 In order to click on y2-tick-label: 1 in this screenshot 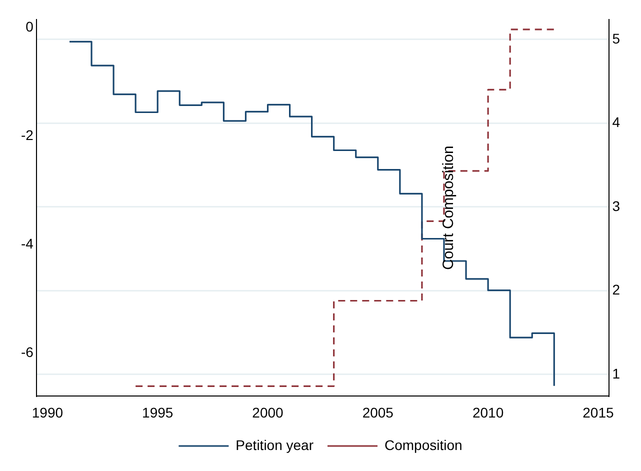, I will do `click(616, 373)`.